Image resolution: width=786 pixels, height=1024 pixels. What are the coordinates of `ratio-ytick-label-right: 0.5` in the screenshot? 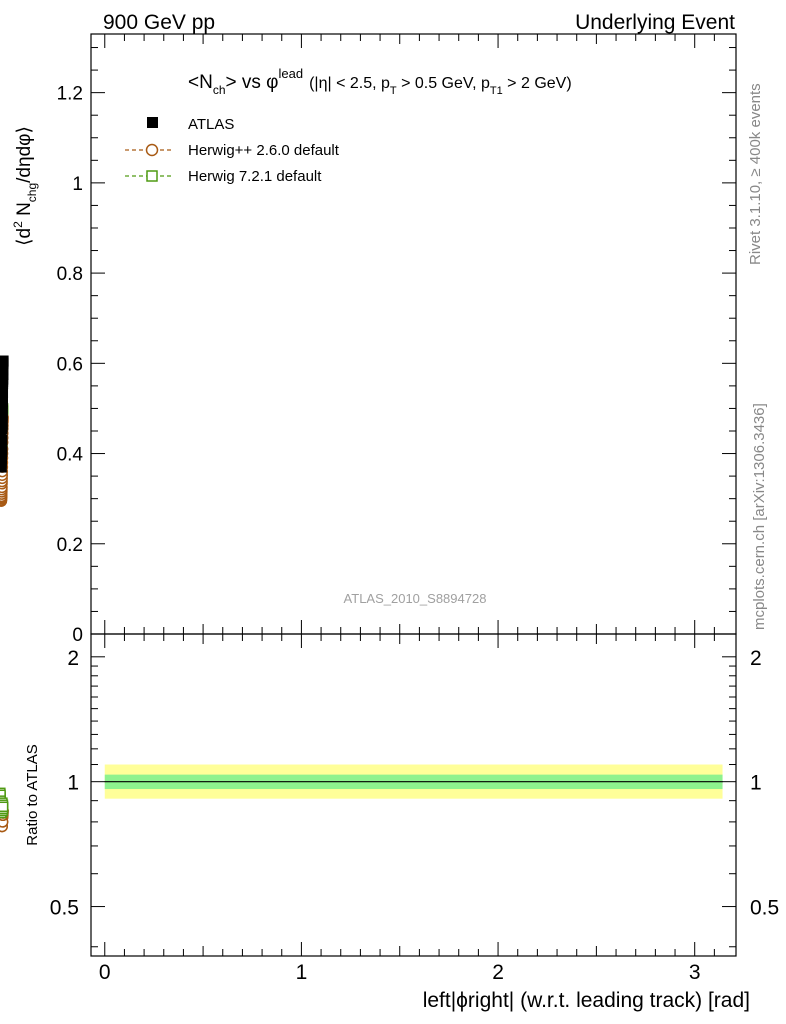 It's located at (764, 908).